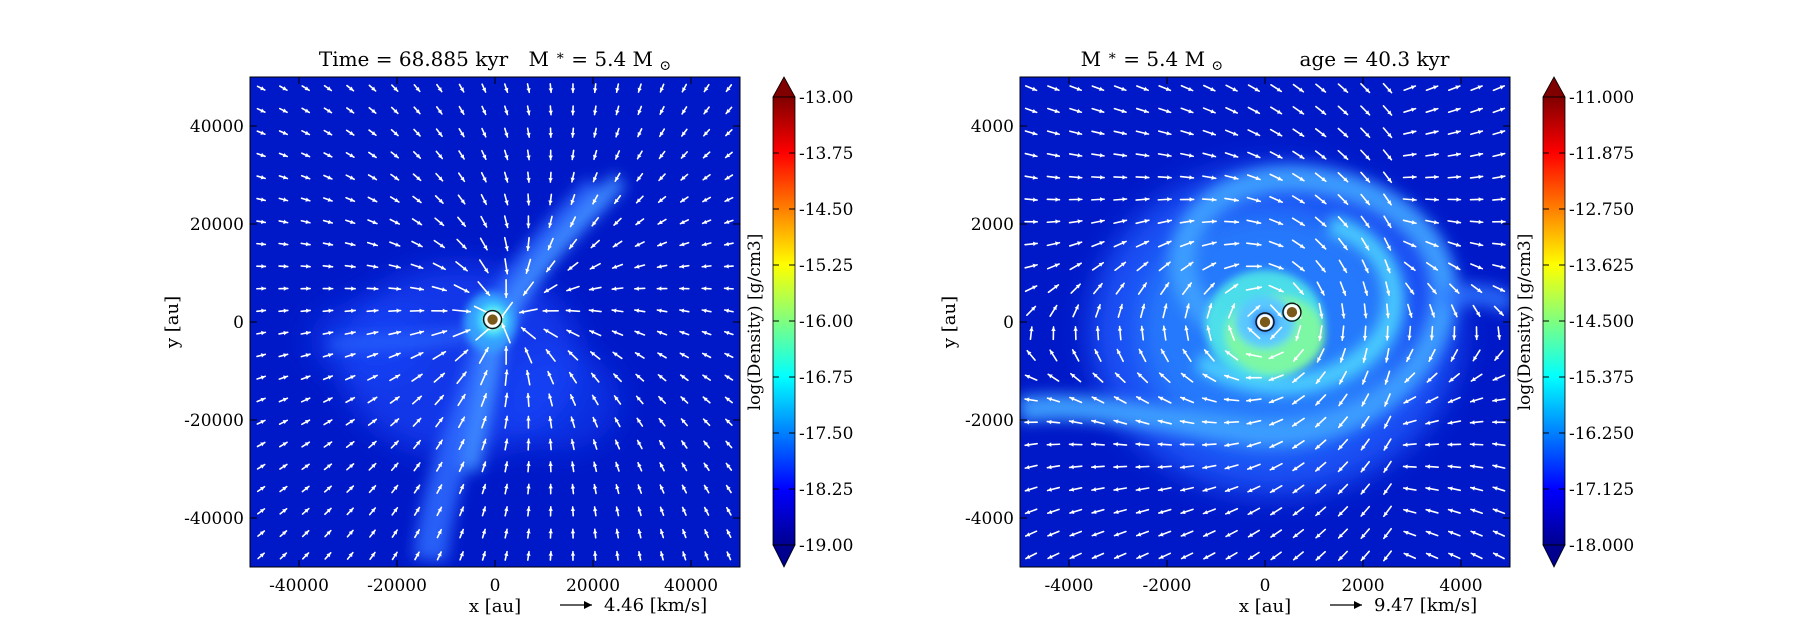 The image size is (1800, 630). What do you see at coordinates (826, 434) in the screenshot?
I see `colorbar-tick-label: -17.50` at bounding box center [826, 434].